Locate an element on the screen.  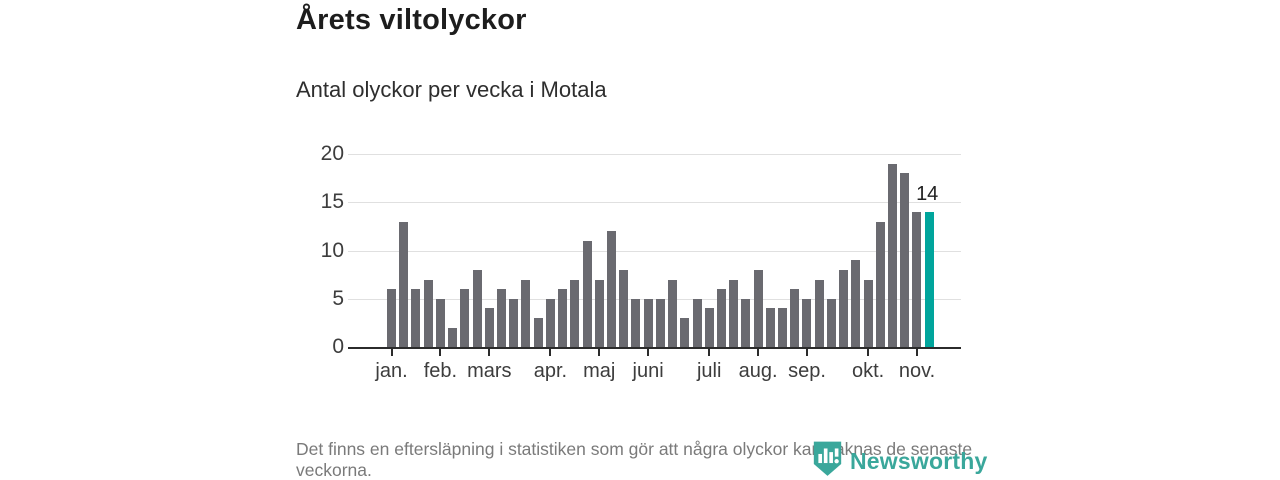
month-label-juni: juni is located at coordinates (648, 371).